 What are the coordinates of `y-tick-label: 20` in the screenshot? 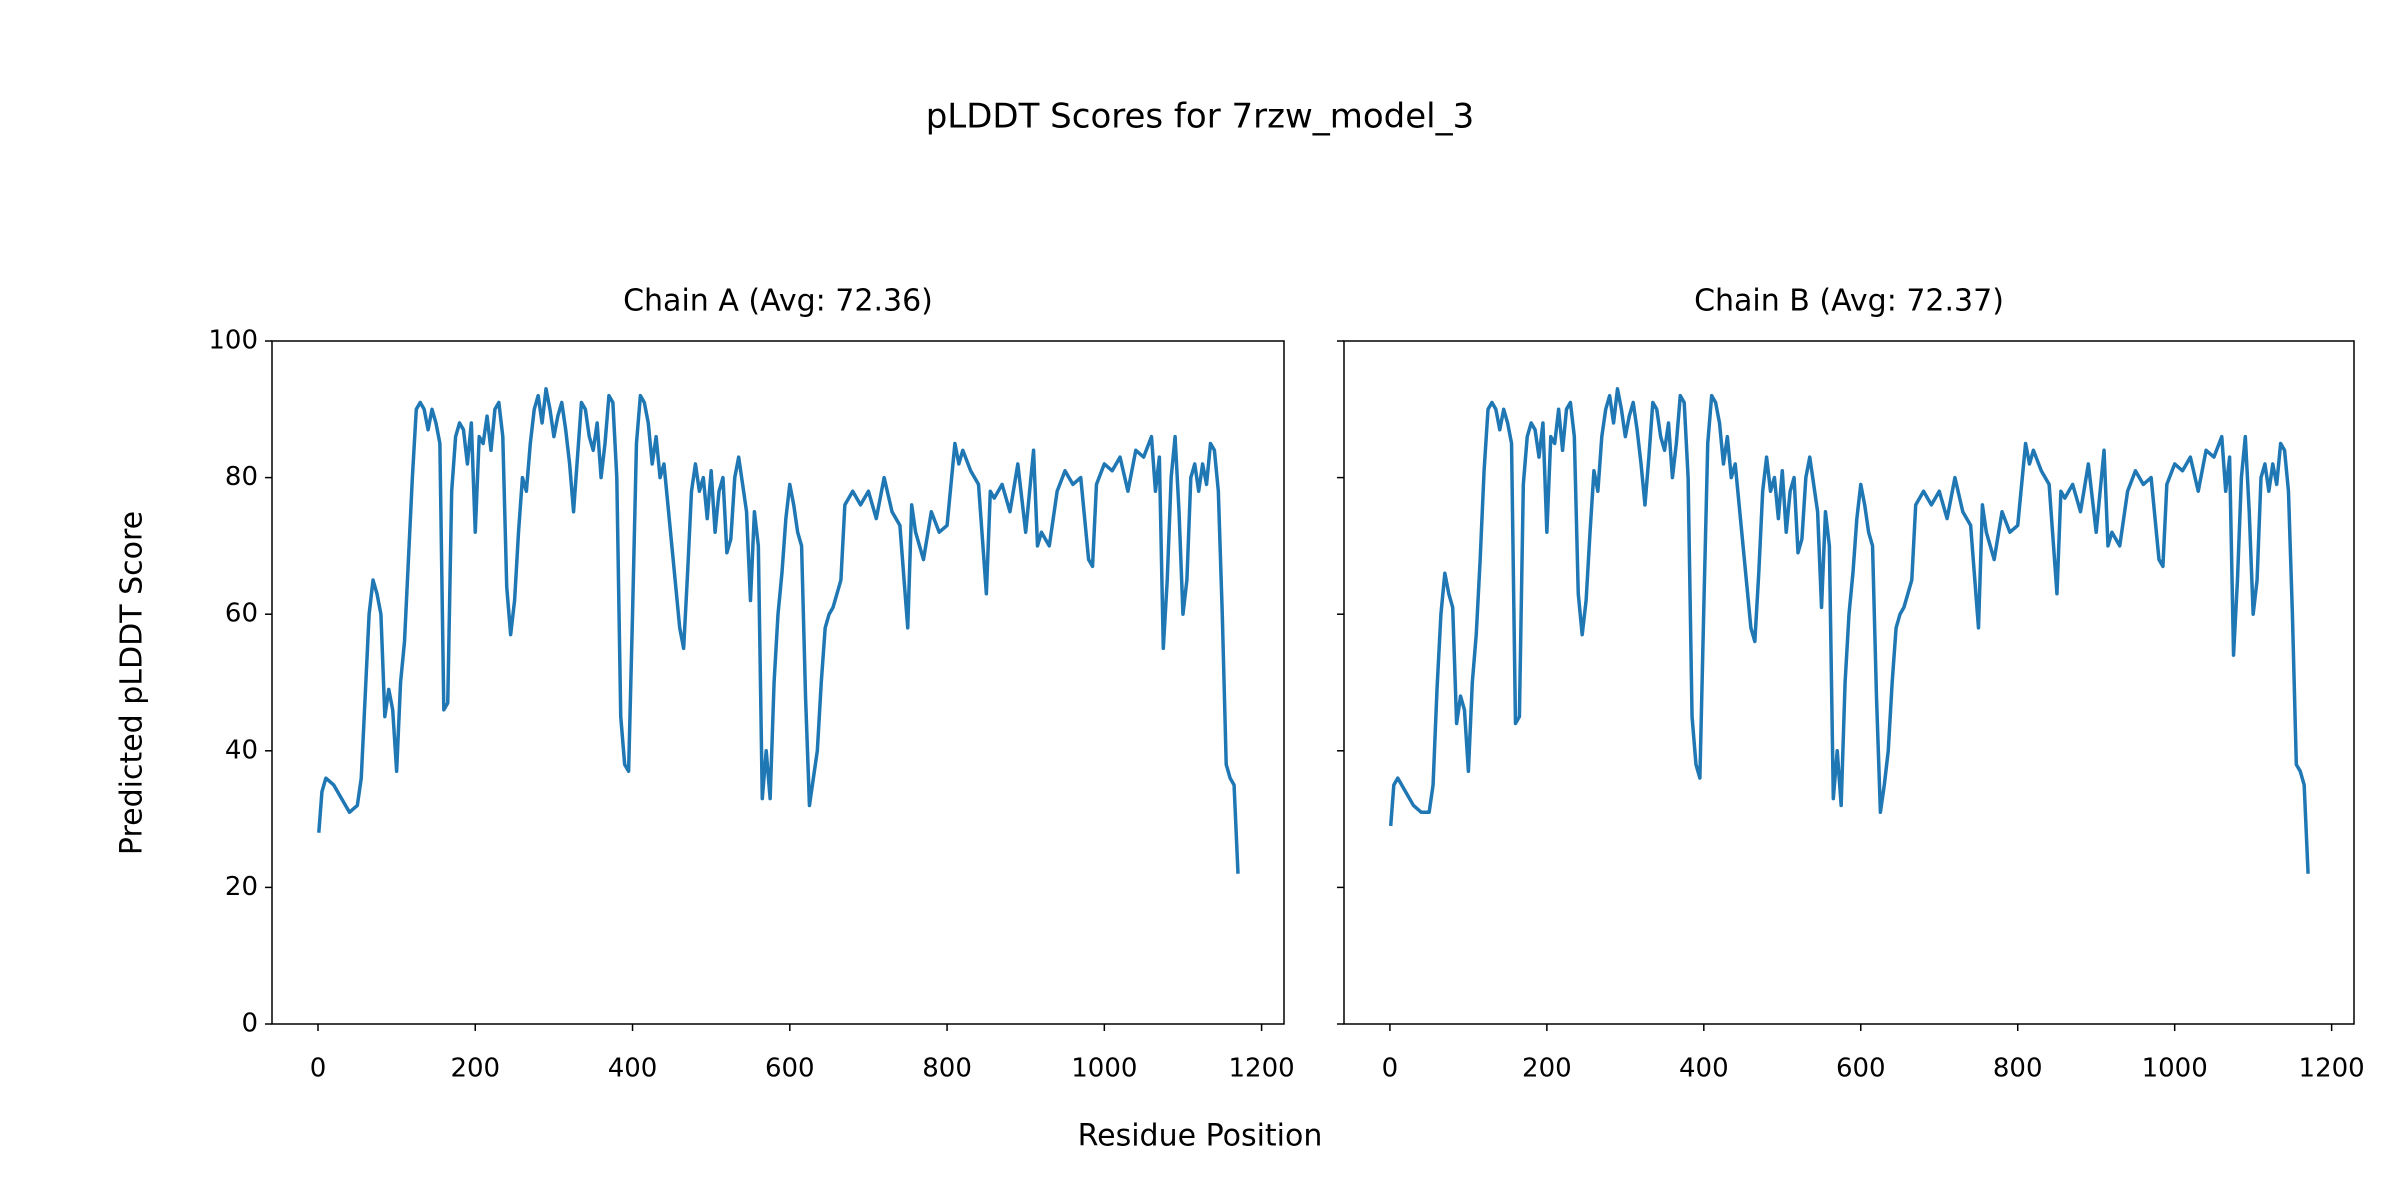 It's located at (241, 887).